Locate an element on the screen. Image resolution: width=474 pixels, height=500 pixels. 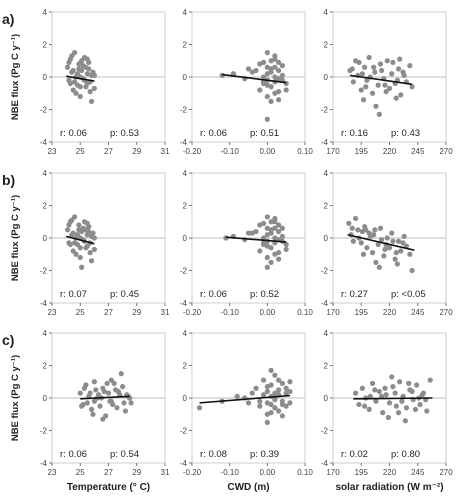
p-value-label: p: 0.39 is located at coordinates (264, 454).